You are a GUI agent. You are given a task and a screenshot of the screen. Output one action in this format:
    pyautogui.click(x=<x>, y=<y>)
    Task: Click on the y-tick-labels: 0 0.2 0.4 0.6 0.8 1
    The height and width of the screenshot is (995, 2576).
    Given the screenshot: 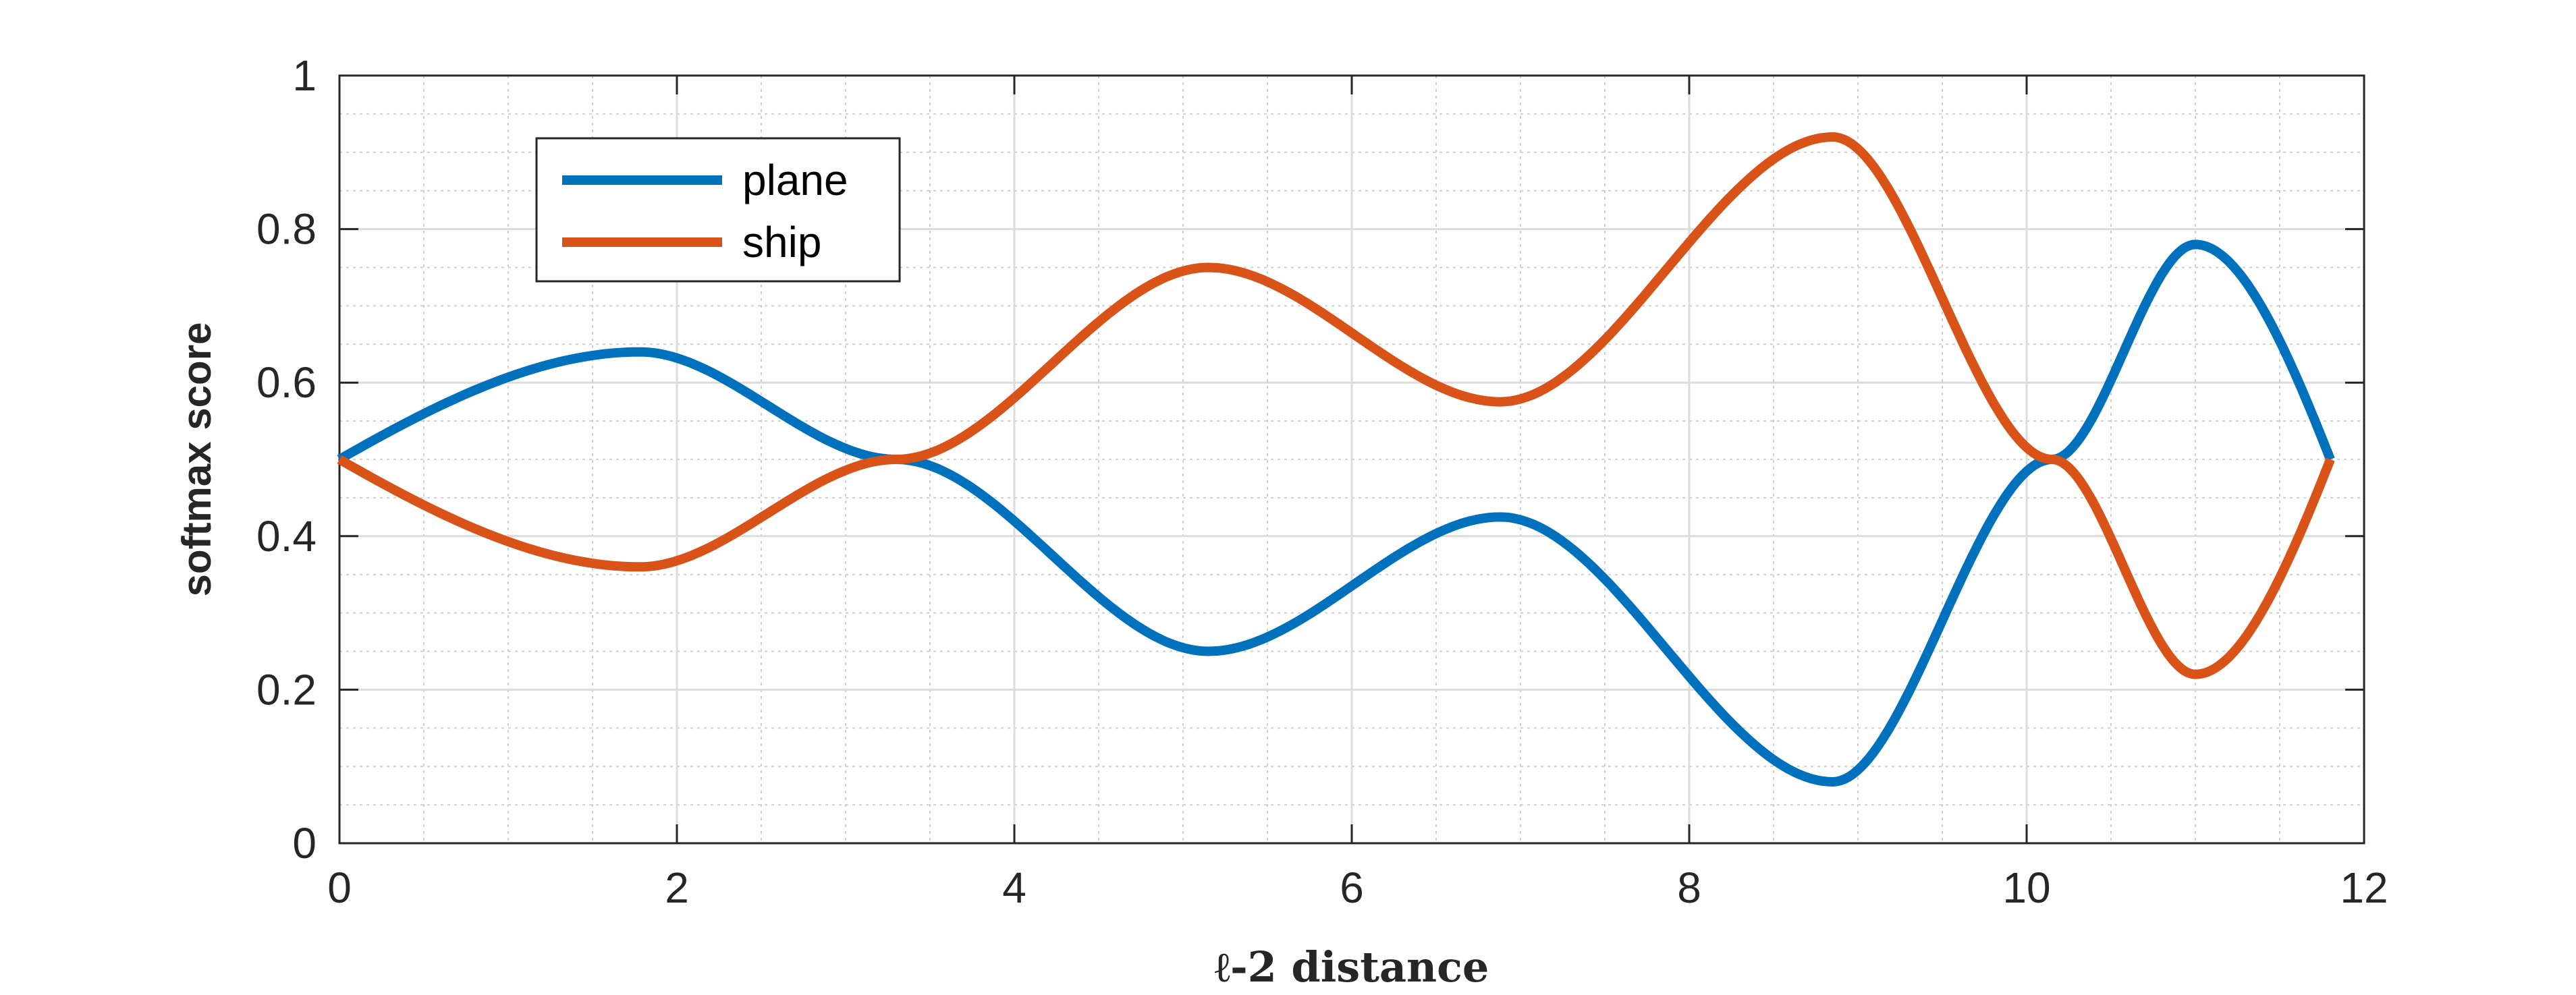 What is the action you would take?
    pyautogui.click(x=286, y=460)
    